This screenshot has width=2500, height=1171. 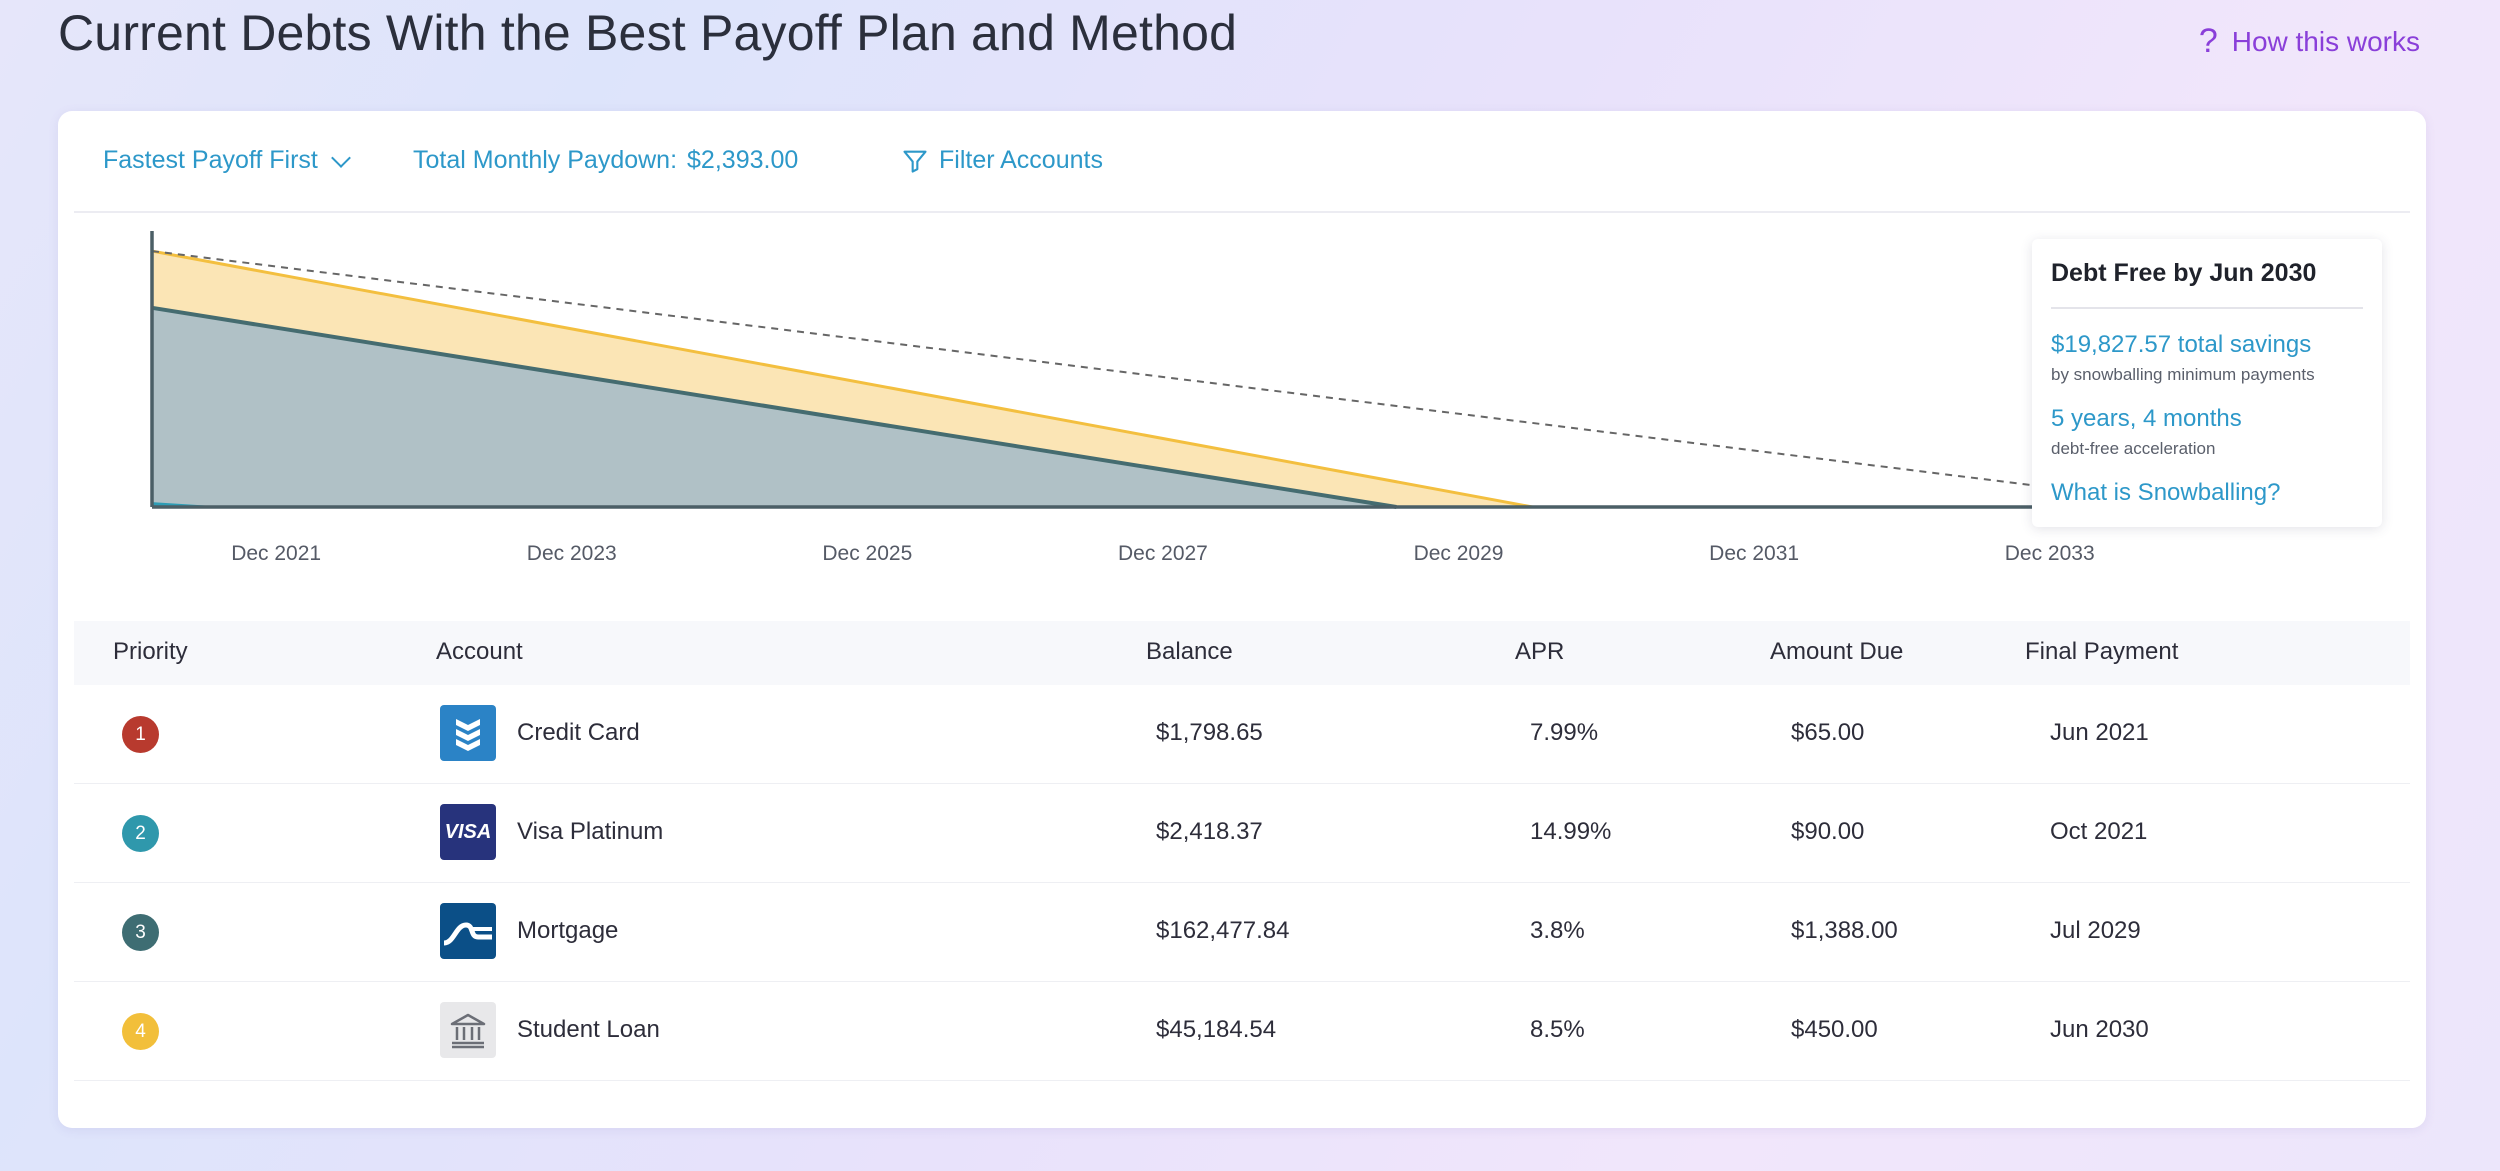 I want to click on visa-icon-text: VISA, so click(x=468, y=831).